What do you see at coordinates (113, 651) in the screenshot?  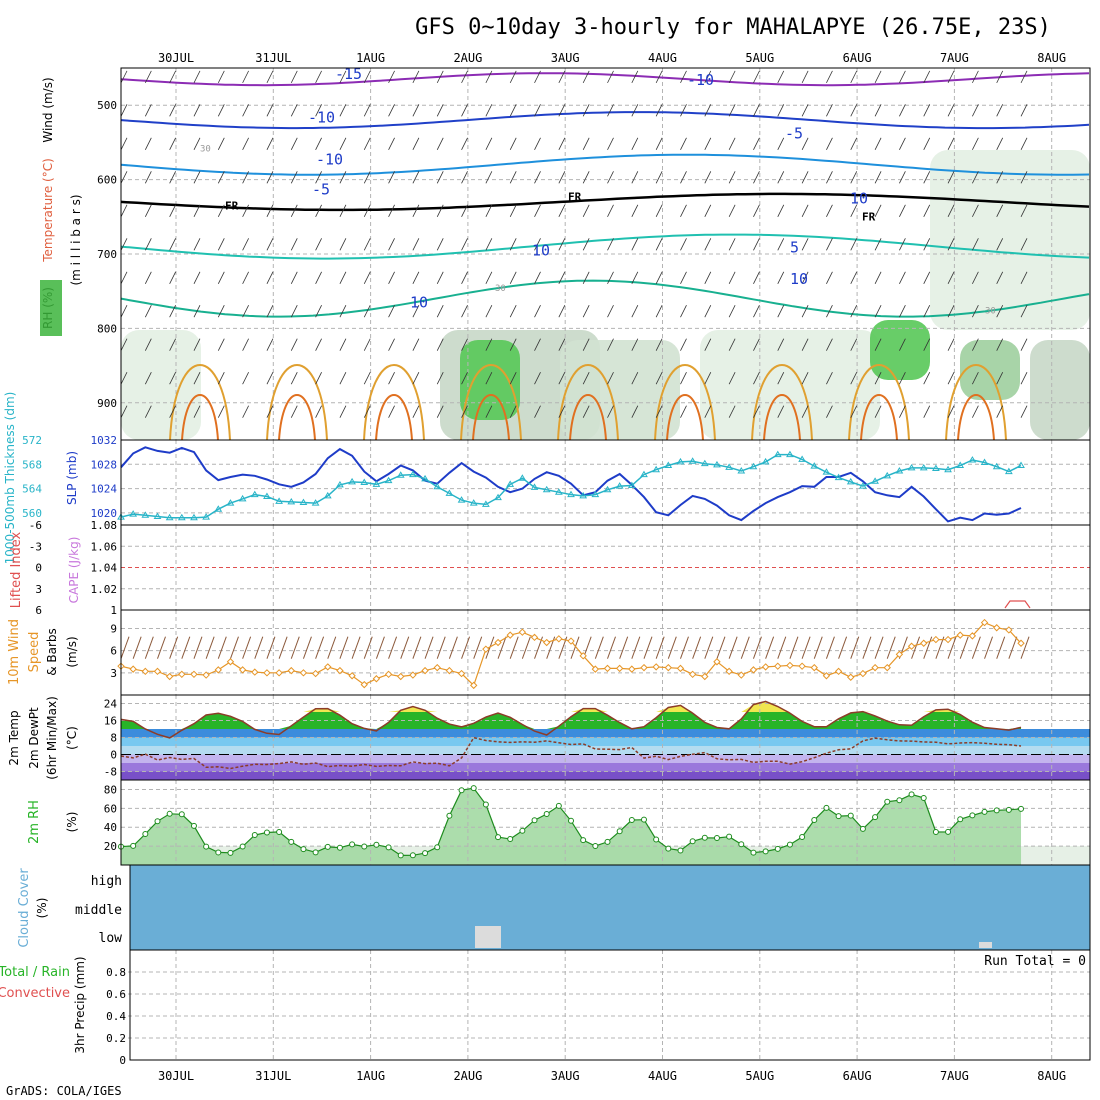 I see `wind-tick-label: 6` at bounding box center [113, 651].